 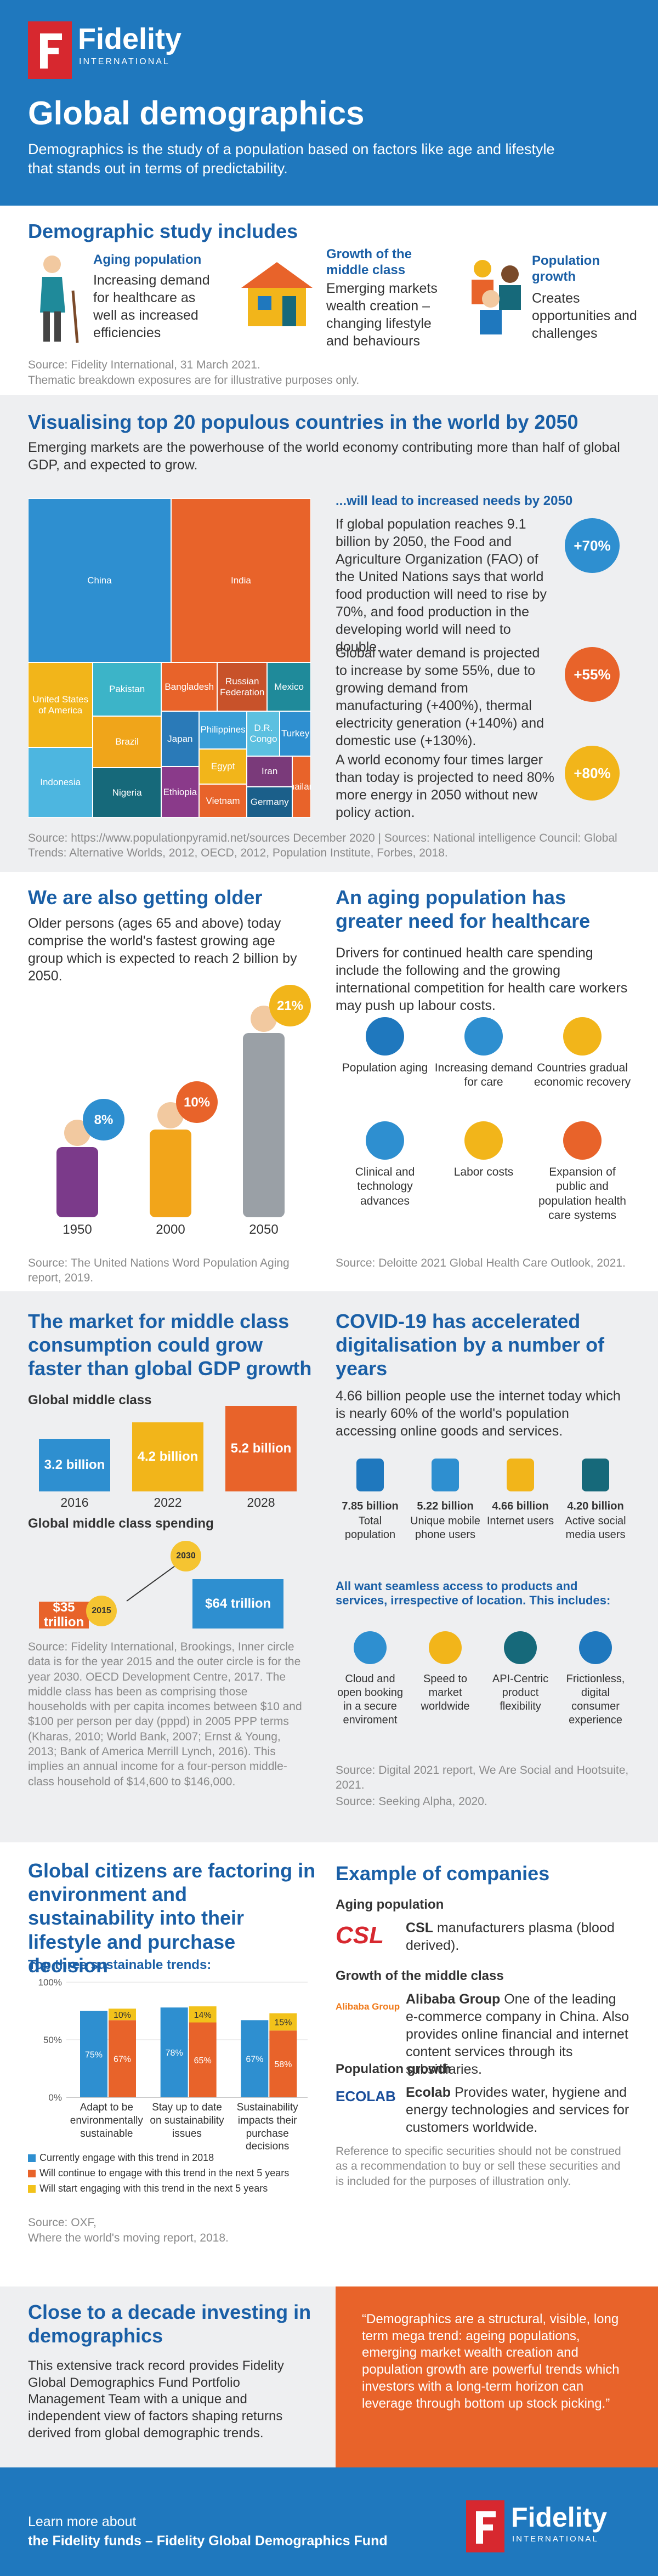 I want to click on stat-icon, so click(x=445, y=1475).